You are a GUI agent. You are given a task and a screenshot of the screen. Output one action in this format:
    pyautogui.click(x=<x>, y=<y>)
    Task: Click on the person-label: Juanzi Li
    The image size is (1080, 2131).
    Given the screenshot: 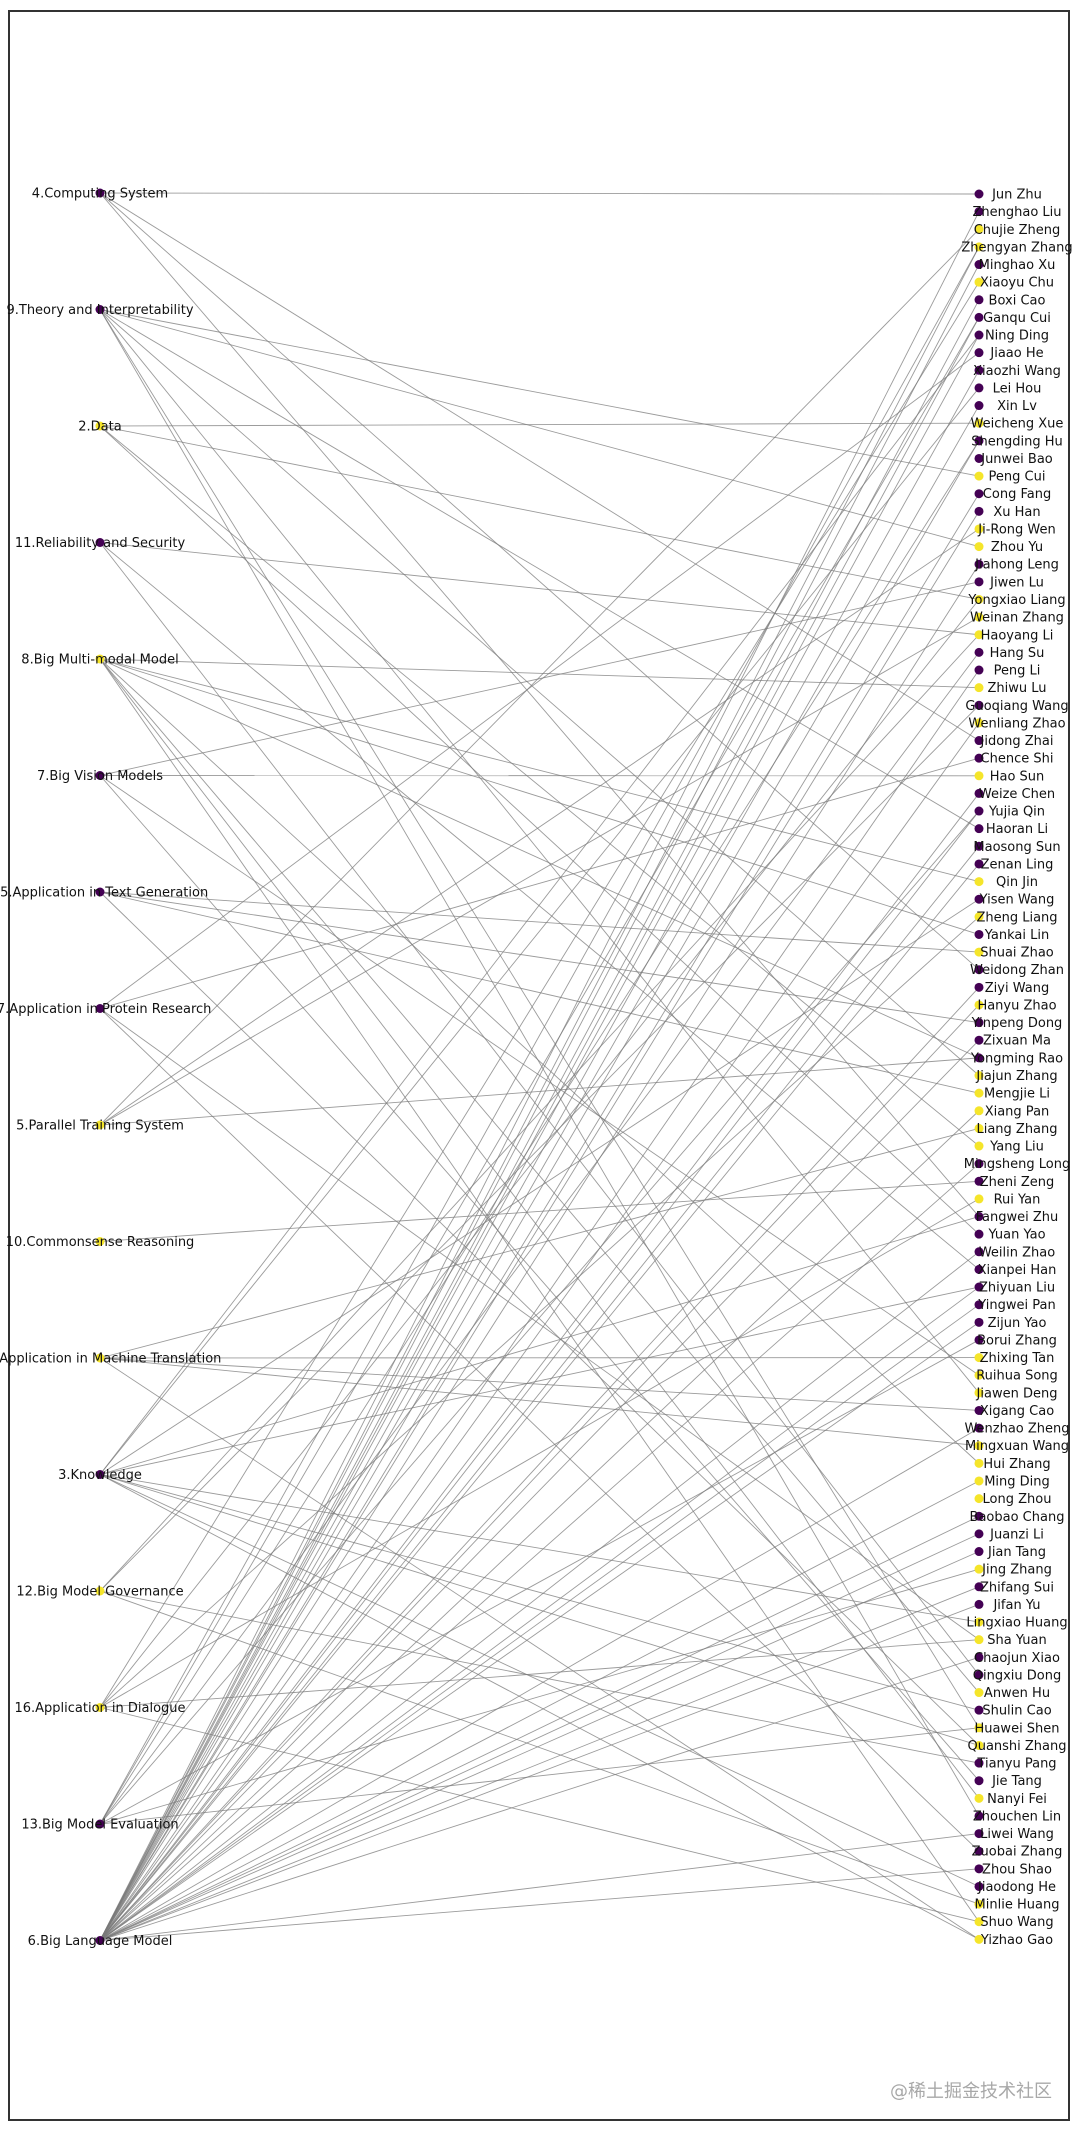 What is the action you would take?
    pyautogui.click(x=1016, y=1534)
    